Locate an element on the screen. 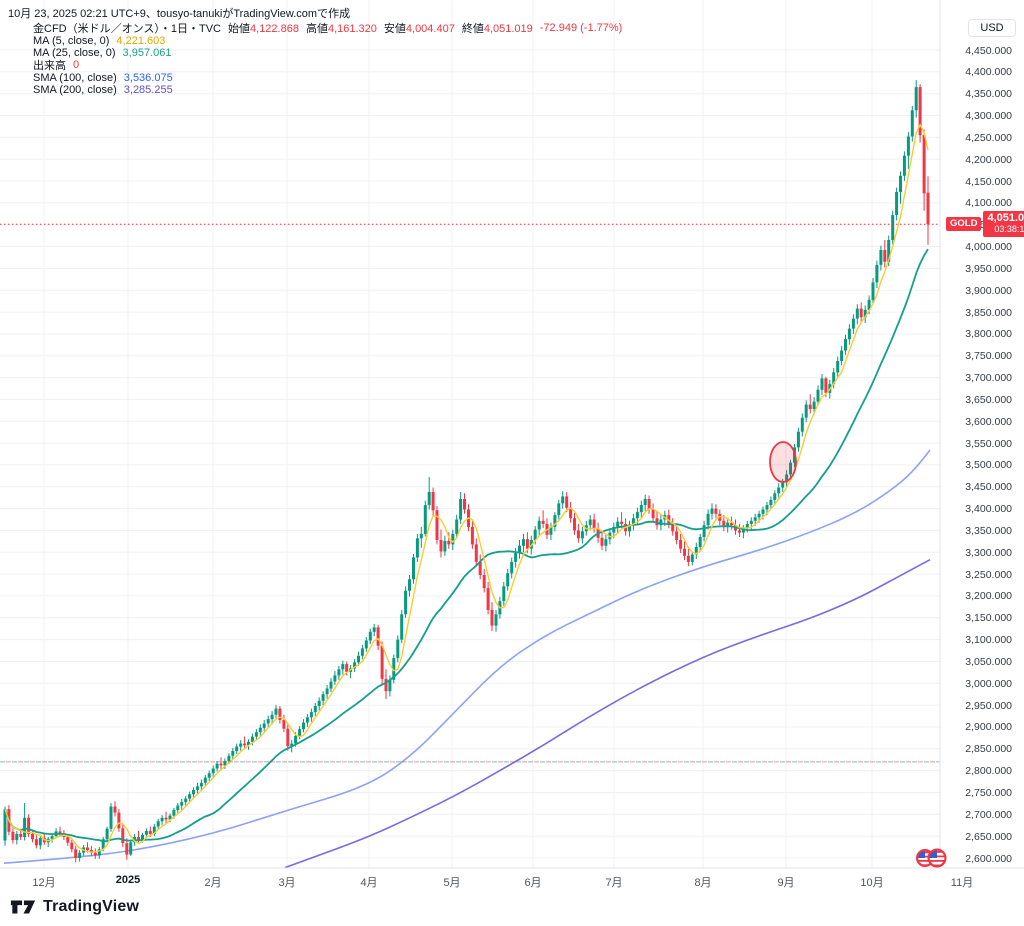 The height and width of the screenshot is (926, 1024). time-axis-tick: 8月 is located at coordinates (703, 883).